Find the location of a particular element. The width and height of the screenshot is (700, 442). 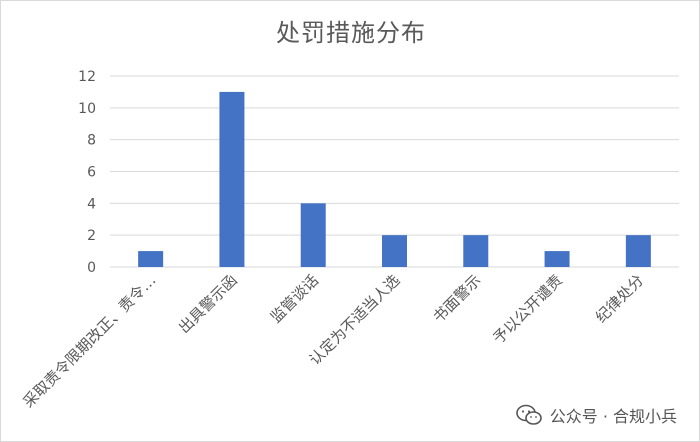

watermark-text: 公众号 · 合规小兵 is located at coordinates (613, 416).